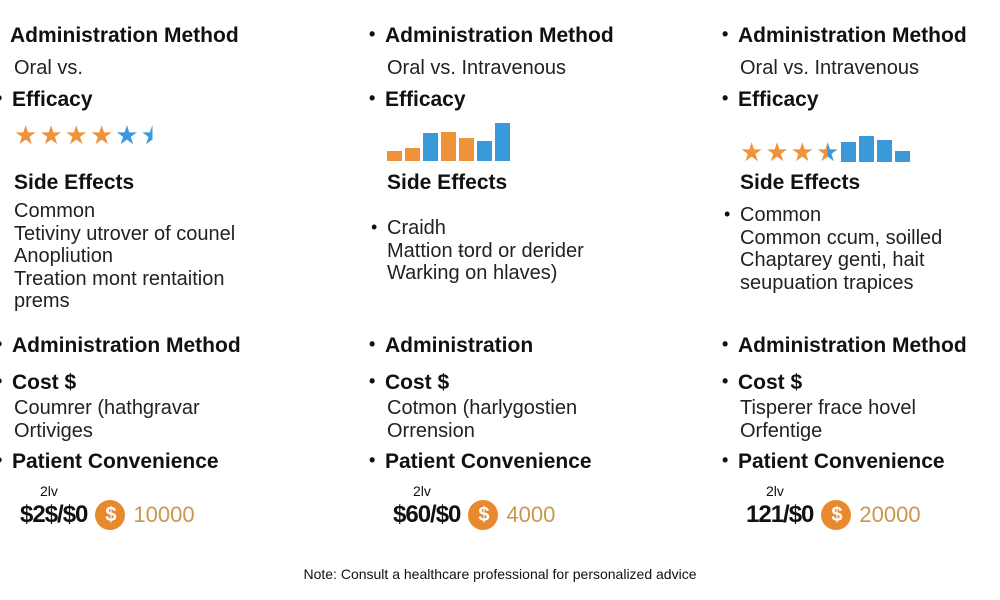 The image size is (1000, 600). What do you see at coordinates (890, 514) in the screenshot?
I see `amount-value: 20000` at bounding box center [890, 514].